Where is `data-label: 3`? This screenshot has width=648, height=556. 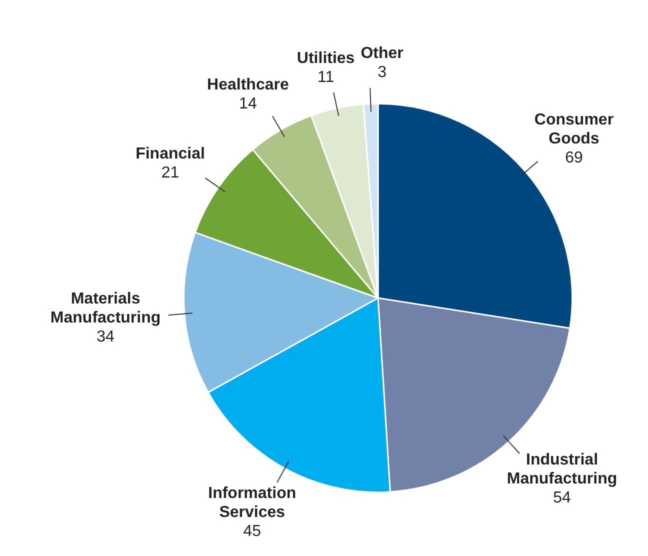 data-label: 3 is located at coordinates (382, 72).